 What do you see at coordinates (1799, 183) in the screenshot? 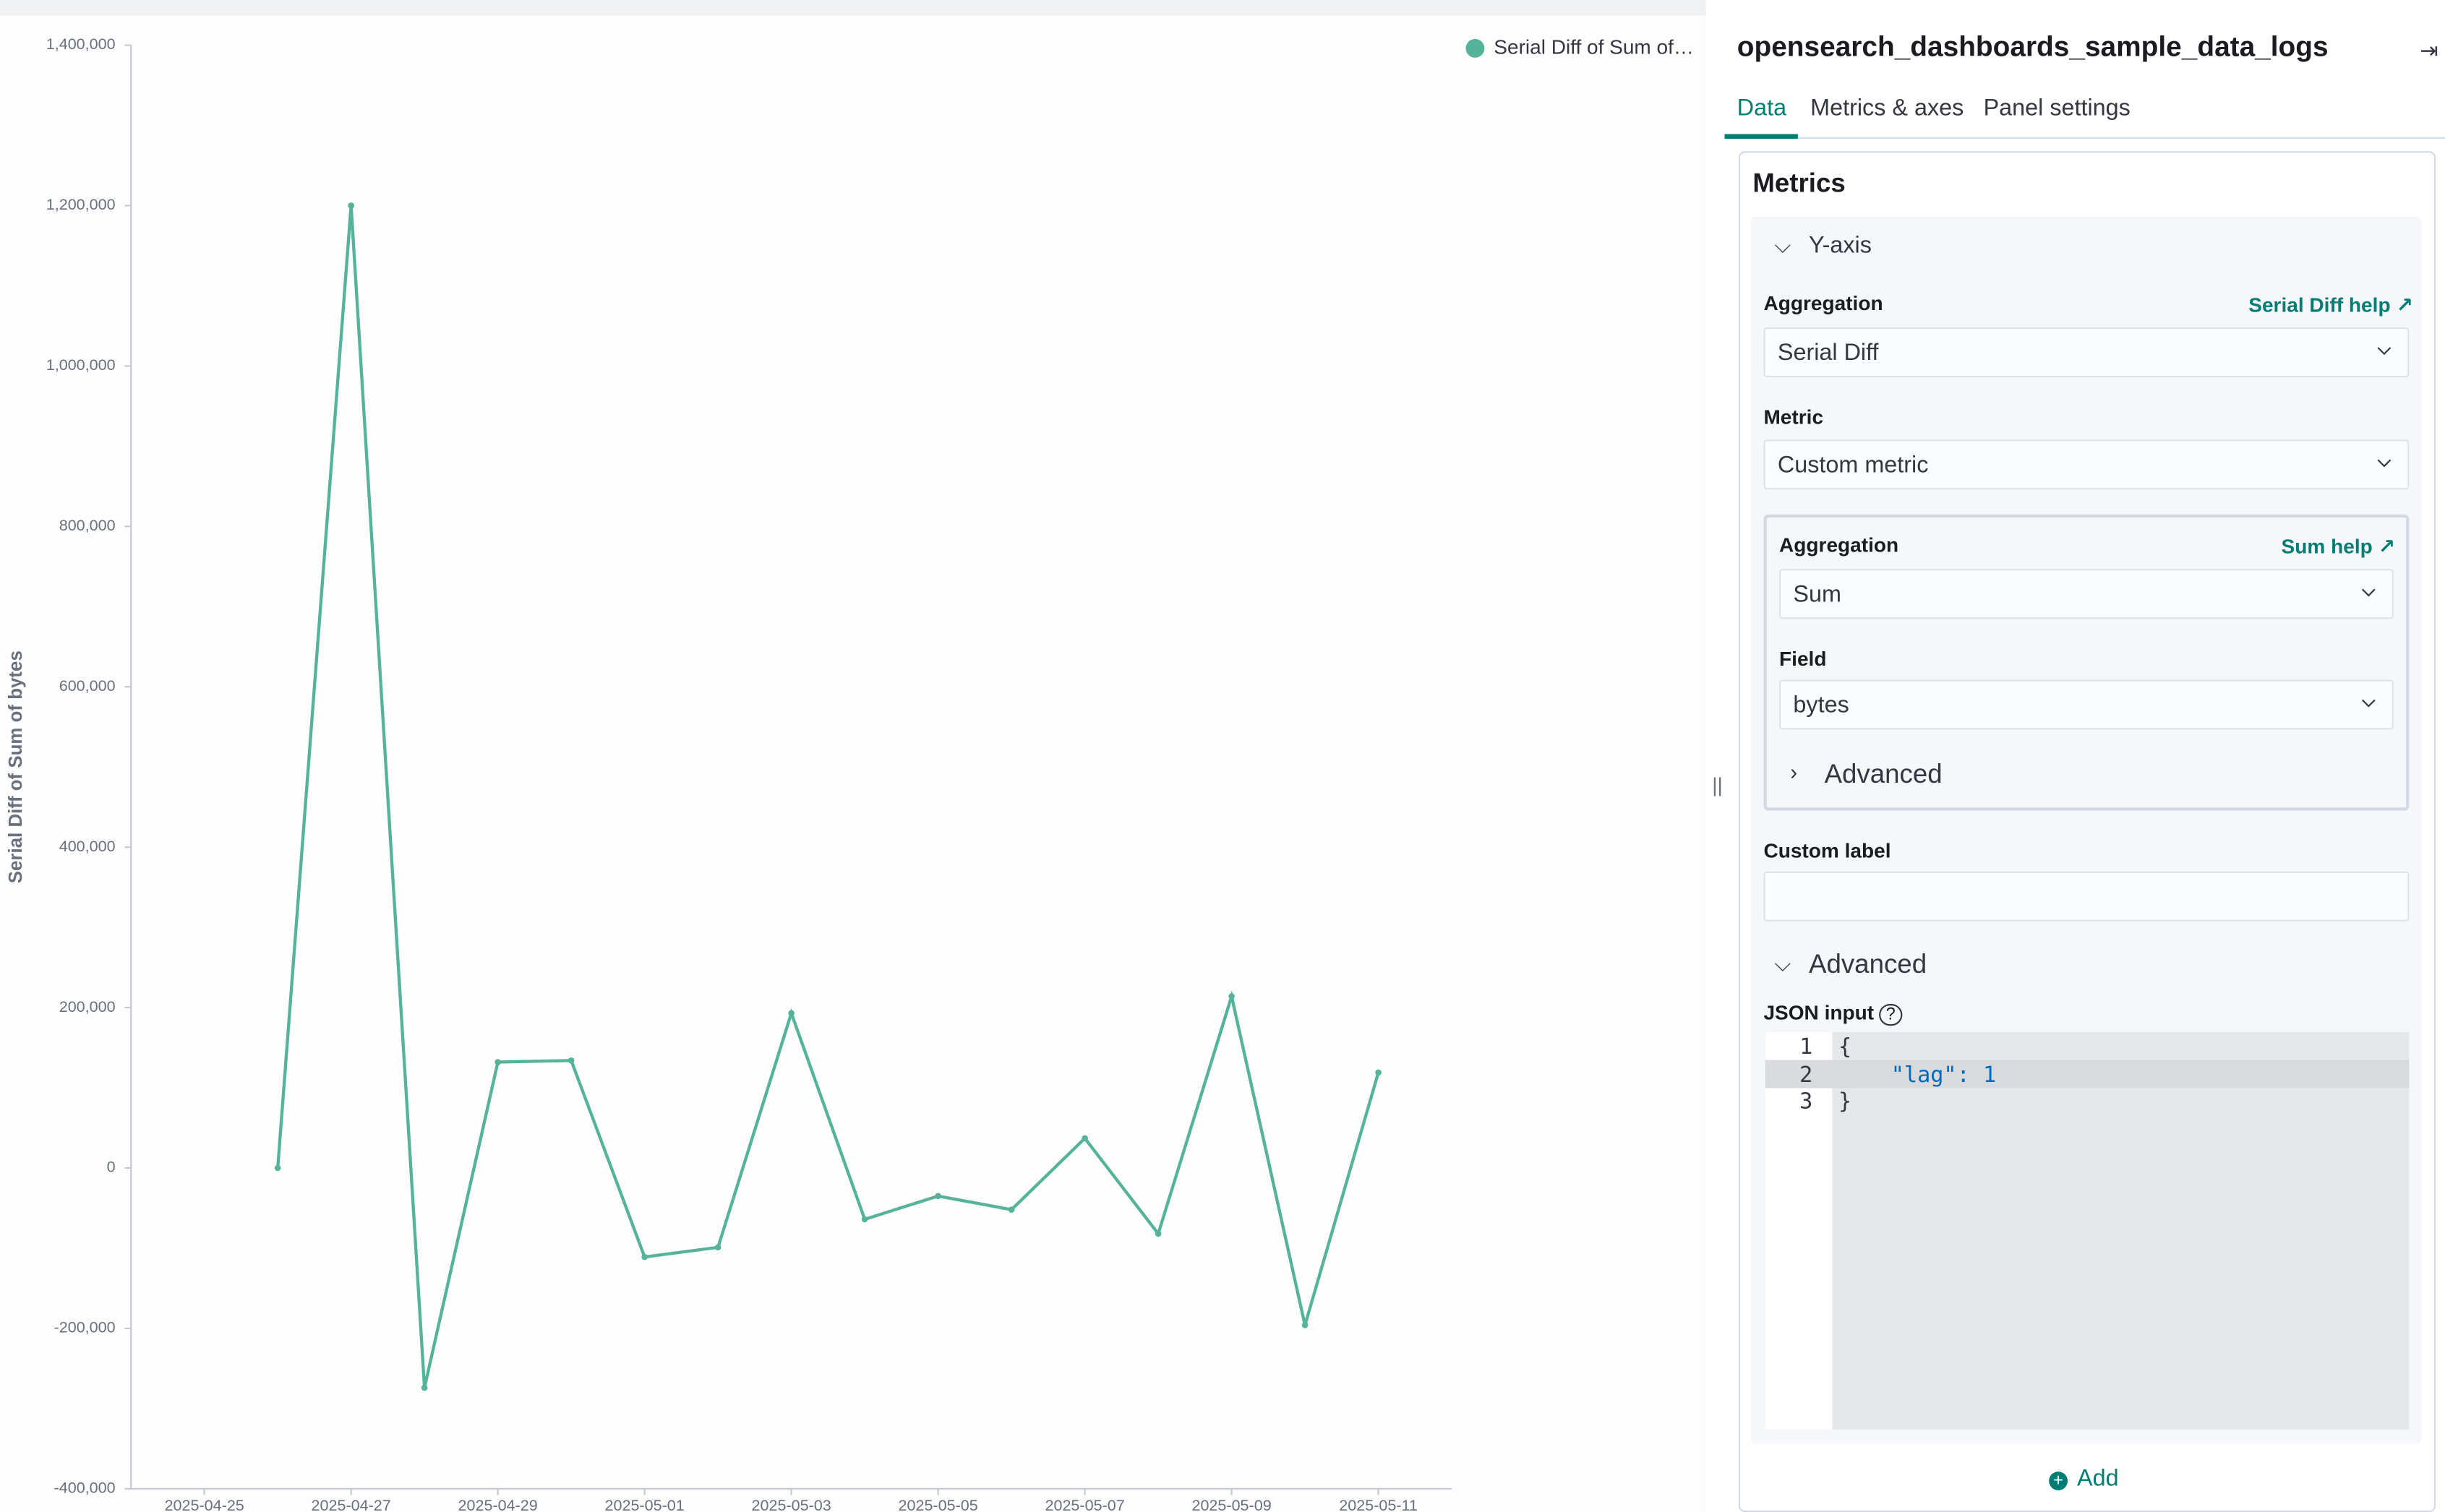
I see `section-title: Metrics` at bounding box center [1799, 183].